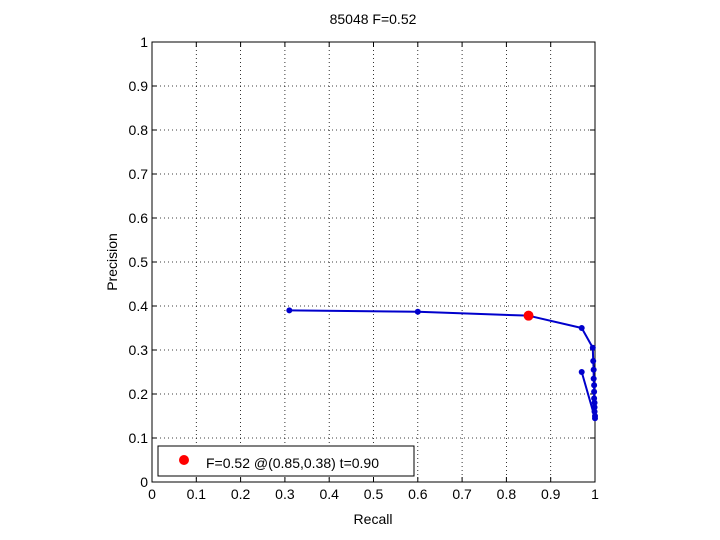 Image resolution: width=720 pixels, height=540 pixels. Describe the element at coordinates (139, 174) in the screenshot. I see `y-tick-label: 0.7` at that location.